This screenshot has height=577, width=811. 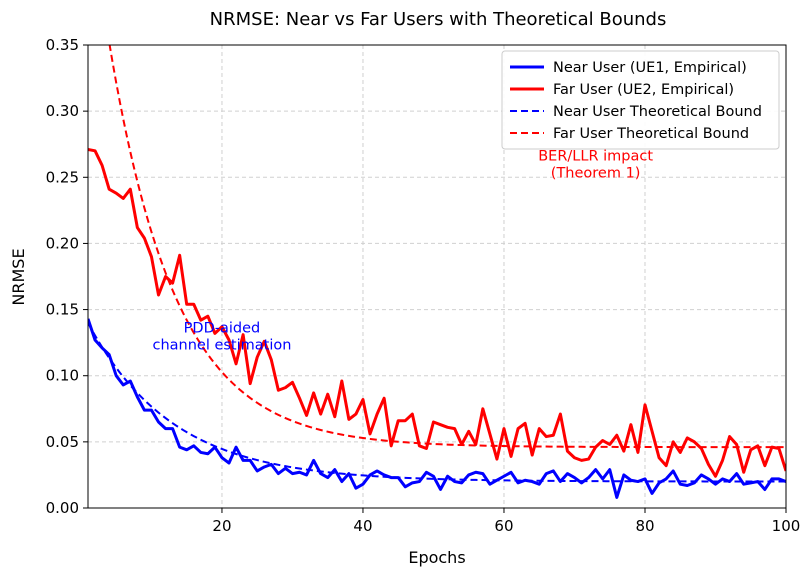 I want to click on x-tick-label: 60, so click(x=503, y=526).